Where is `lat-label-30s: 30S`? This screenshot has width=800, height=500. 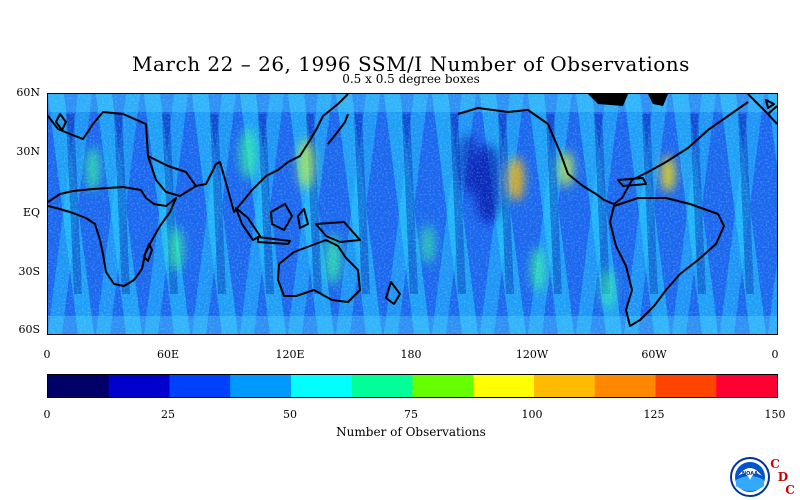 lat-label-30s: 30S is located at coordinates (29, 271).